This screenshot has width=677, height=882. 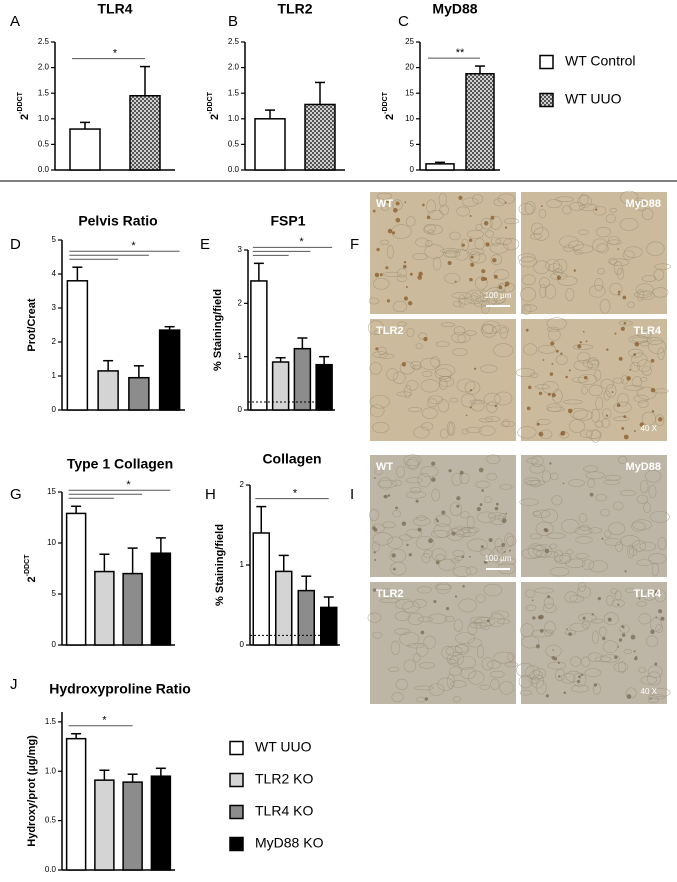 I want to click on y-tick-label: 1, so click(x=54, y=375).